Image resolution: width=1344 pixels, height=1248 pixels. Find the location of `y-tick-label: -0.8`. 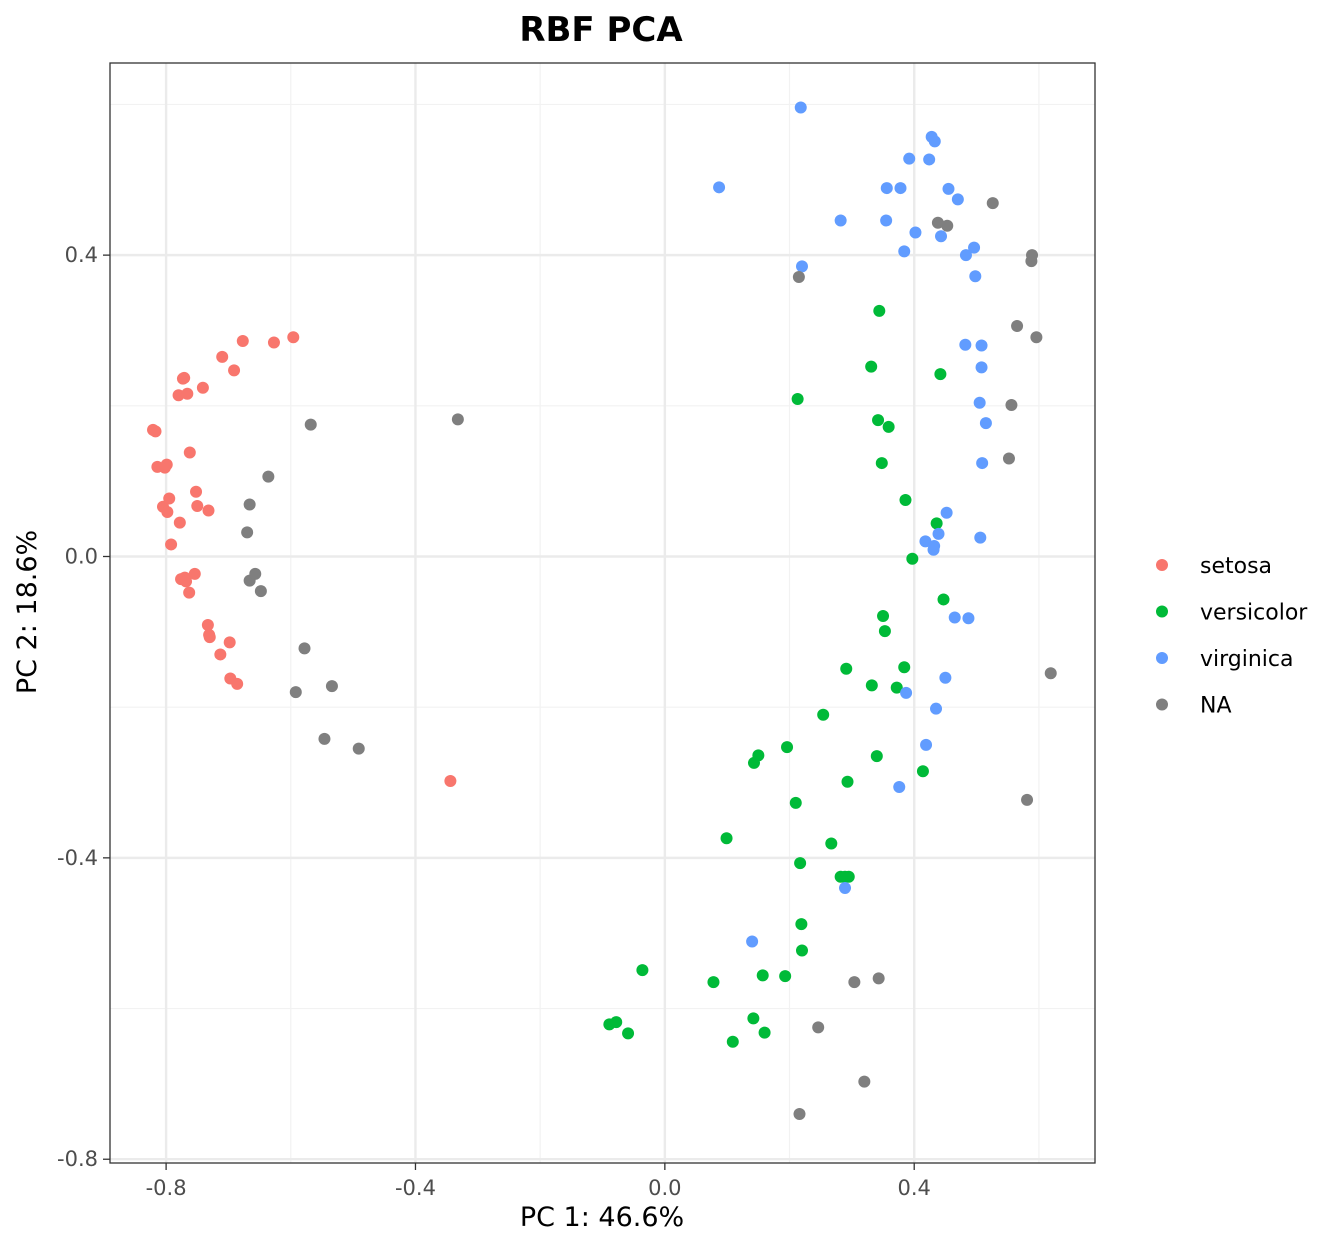

y-tick-label: -0.8 is located at coordinates (77, 1159).